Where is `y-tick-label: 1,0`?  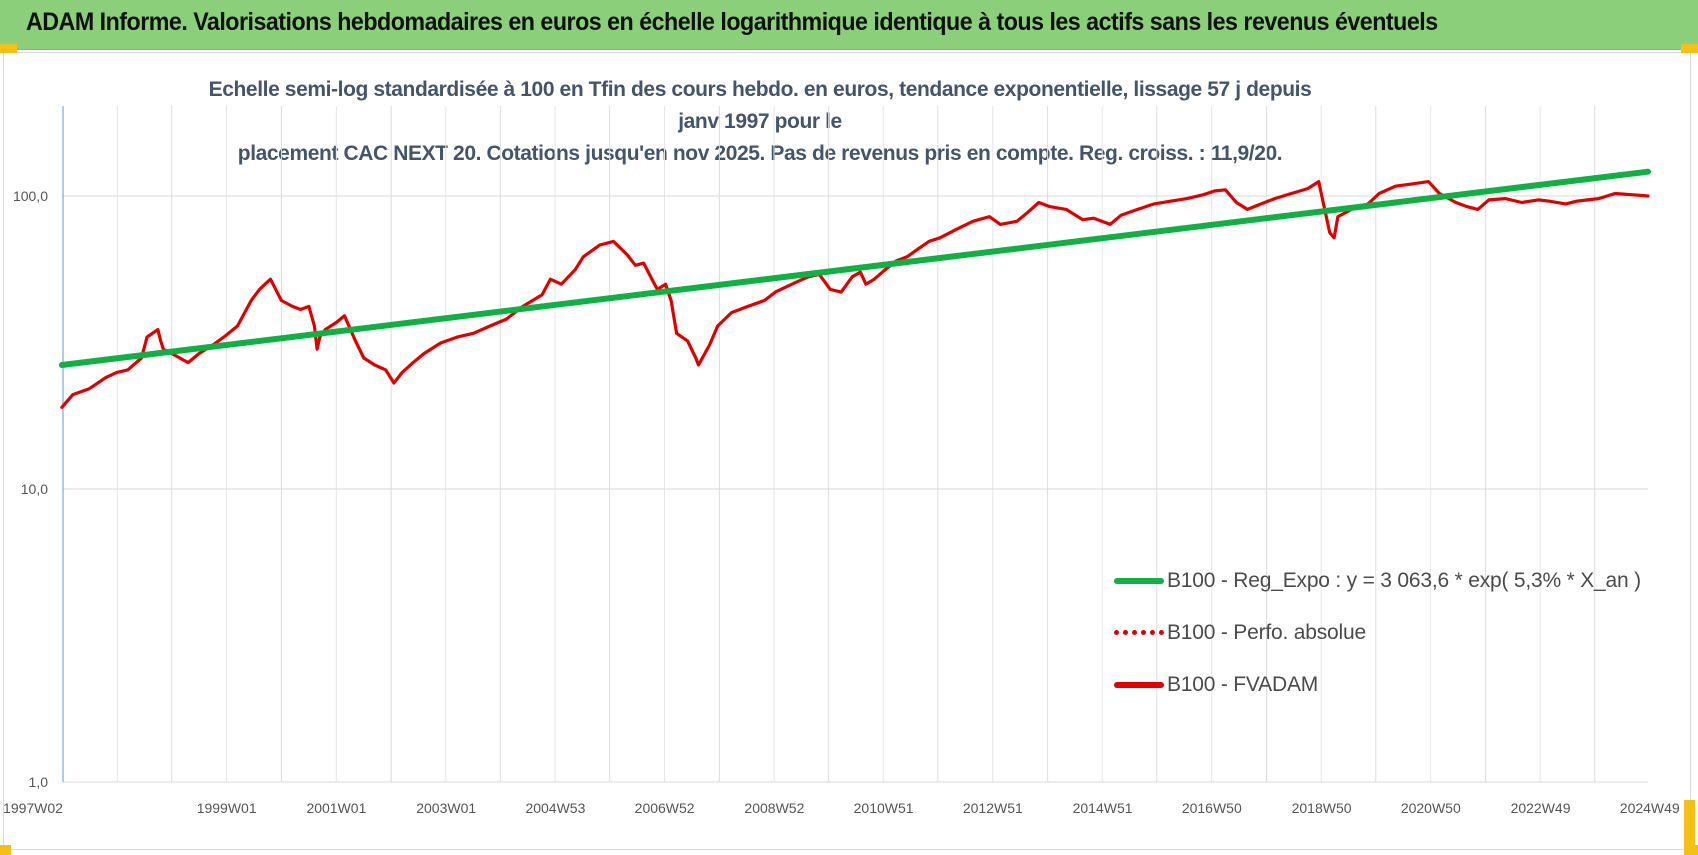 y-tick-label: 1,0 is located at coordinates (39, 782).